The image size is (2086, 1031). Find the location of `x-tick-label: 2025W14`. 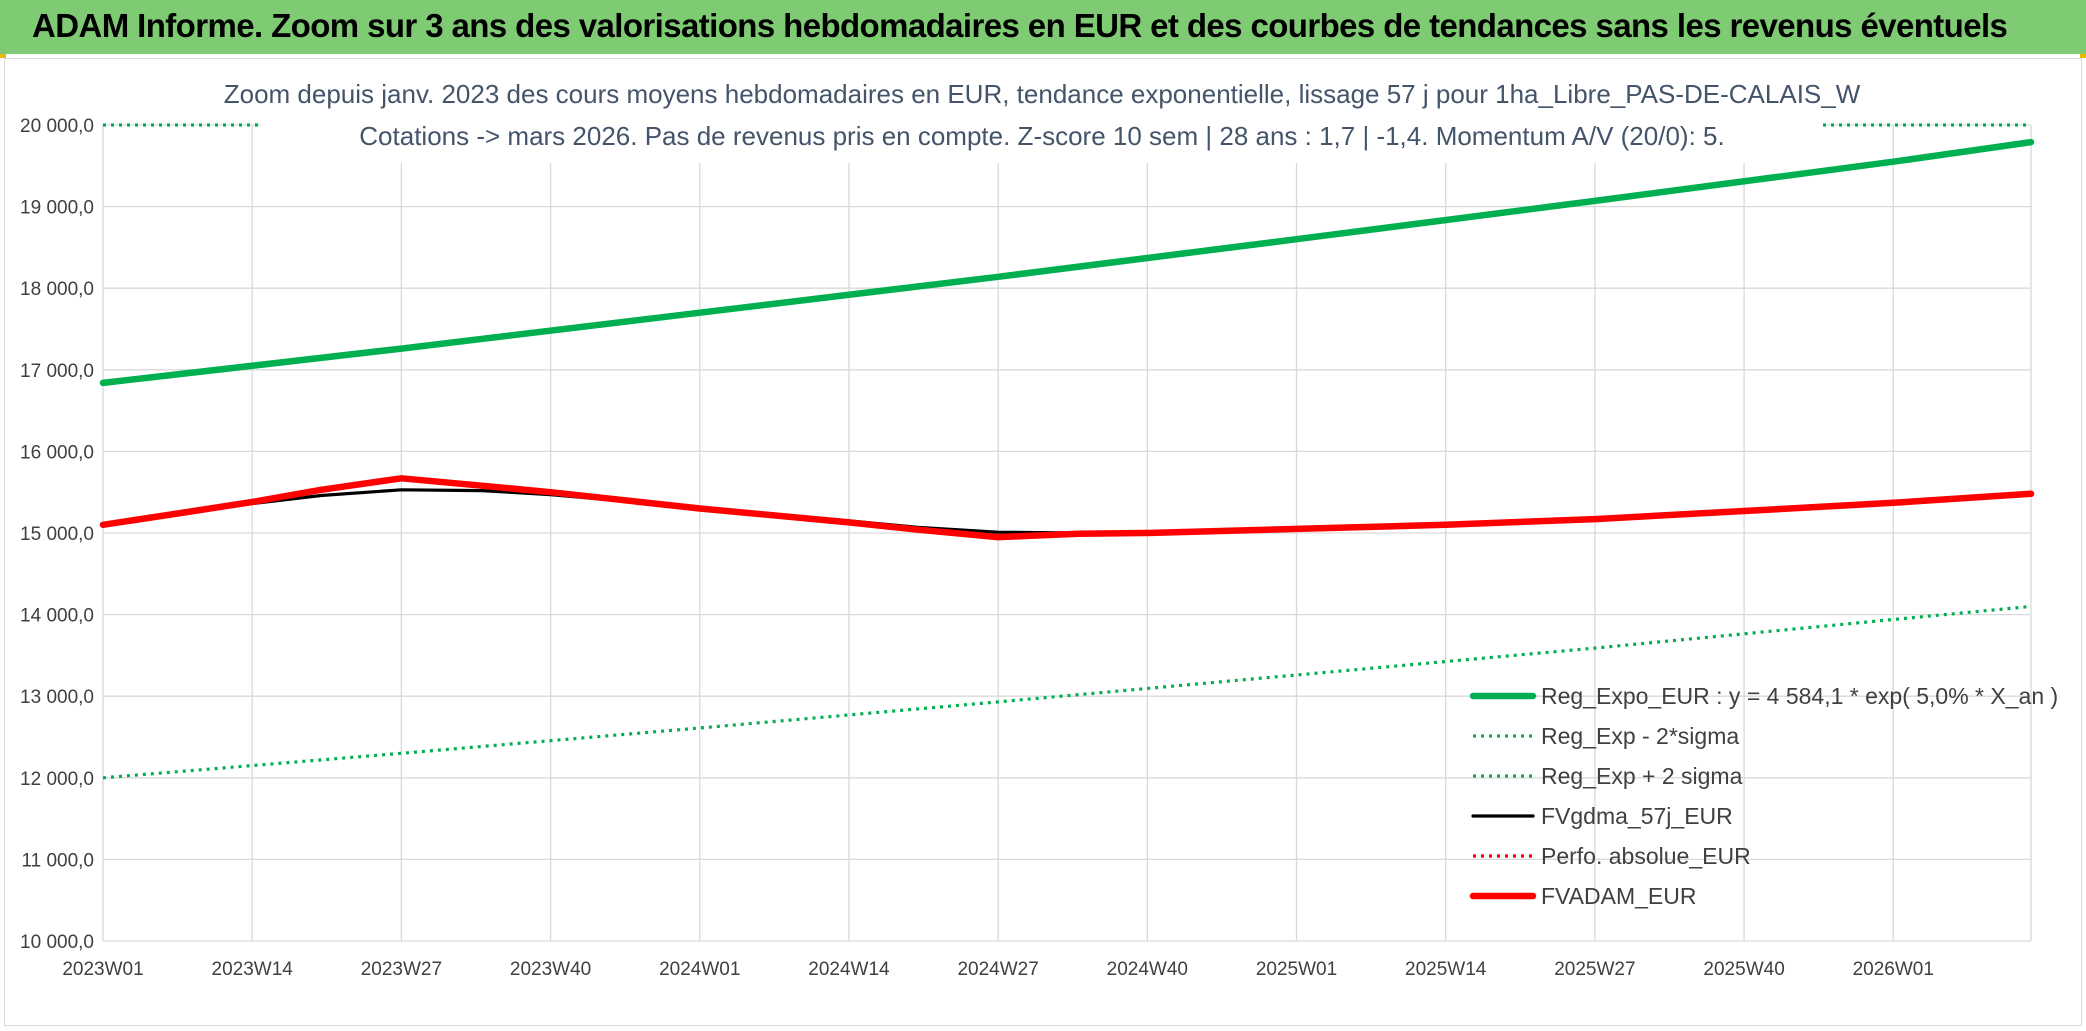

x-tick-label: 2025W14 is located at coordinates (1446, 969).